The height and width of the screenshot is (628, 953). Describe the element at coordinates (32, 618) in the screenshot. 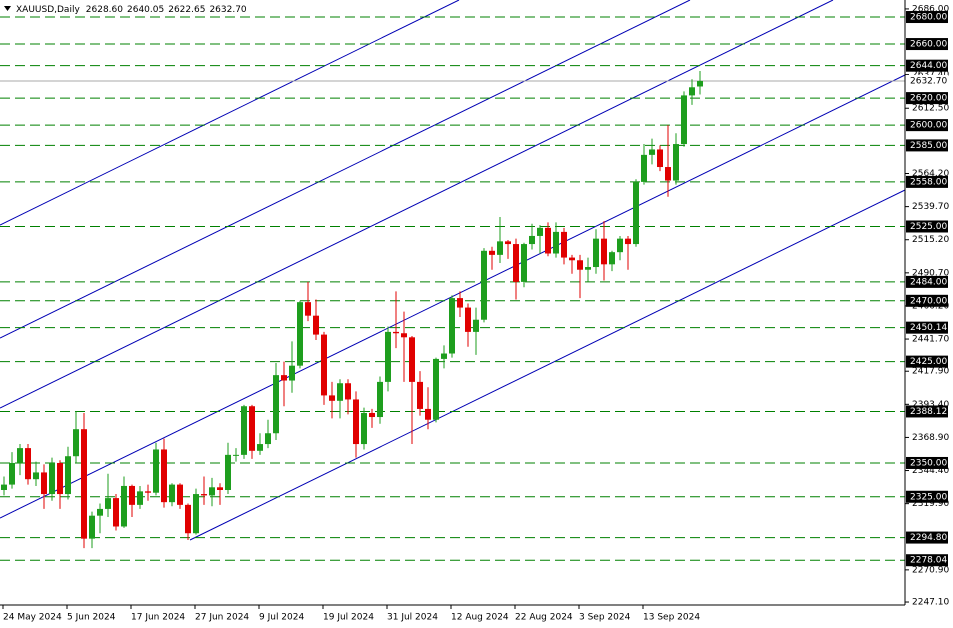

I see `x-tick-label: 24 May 2024` at that location.